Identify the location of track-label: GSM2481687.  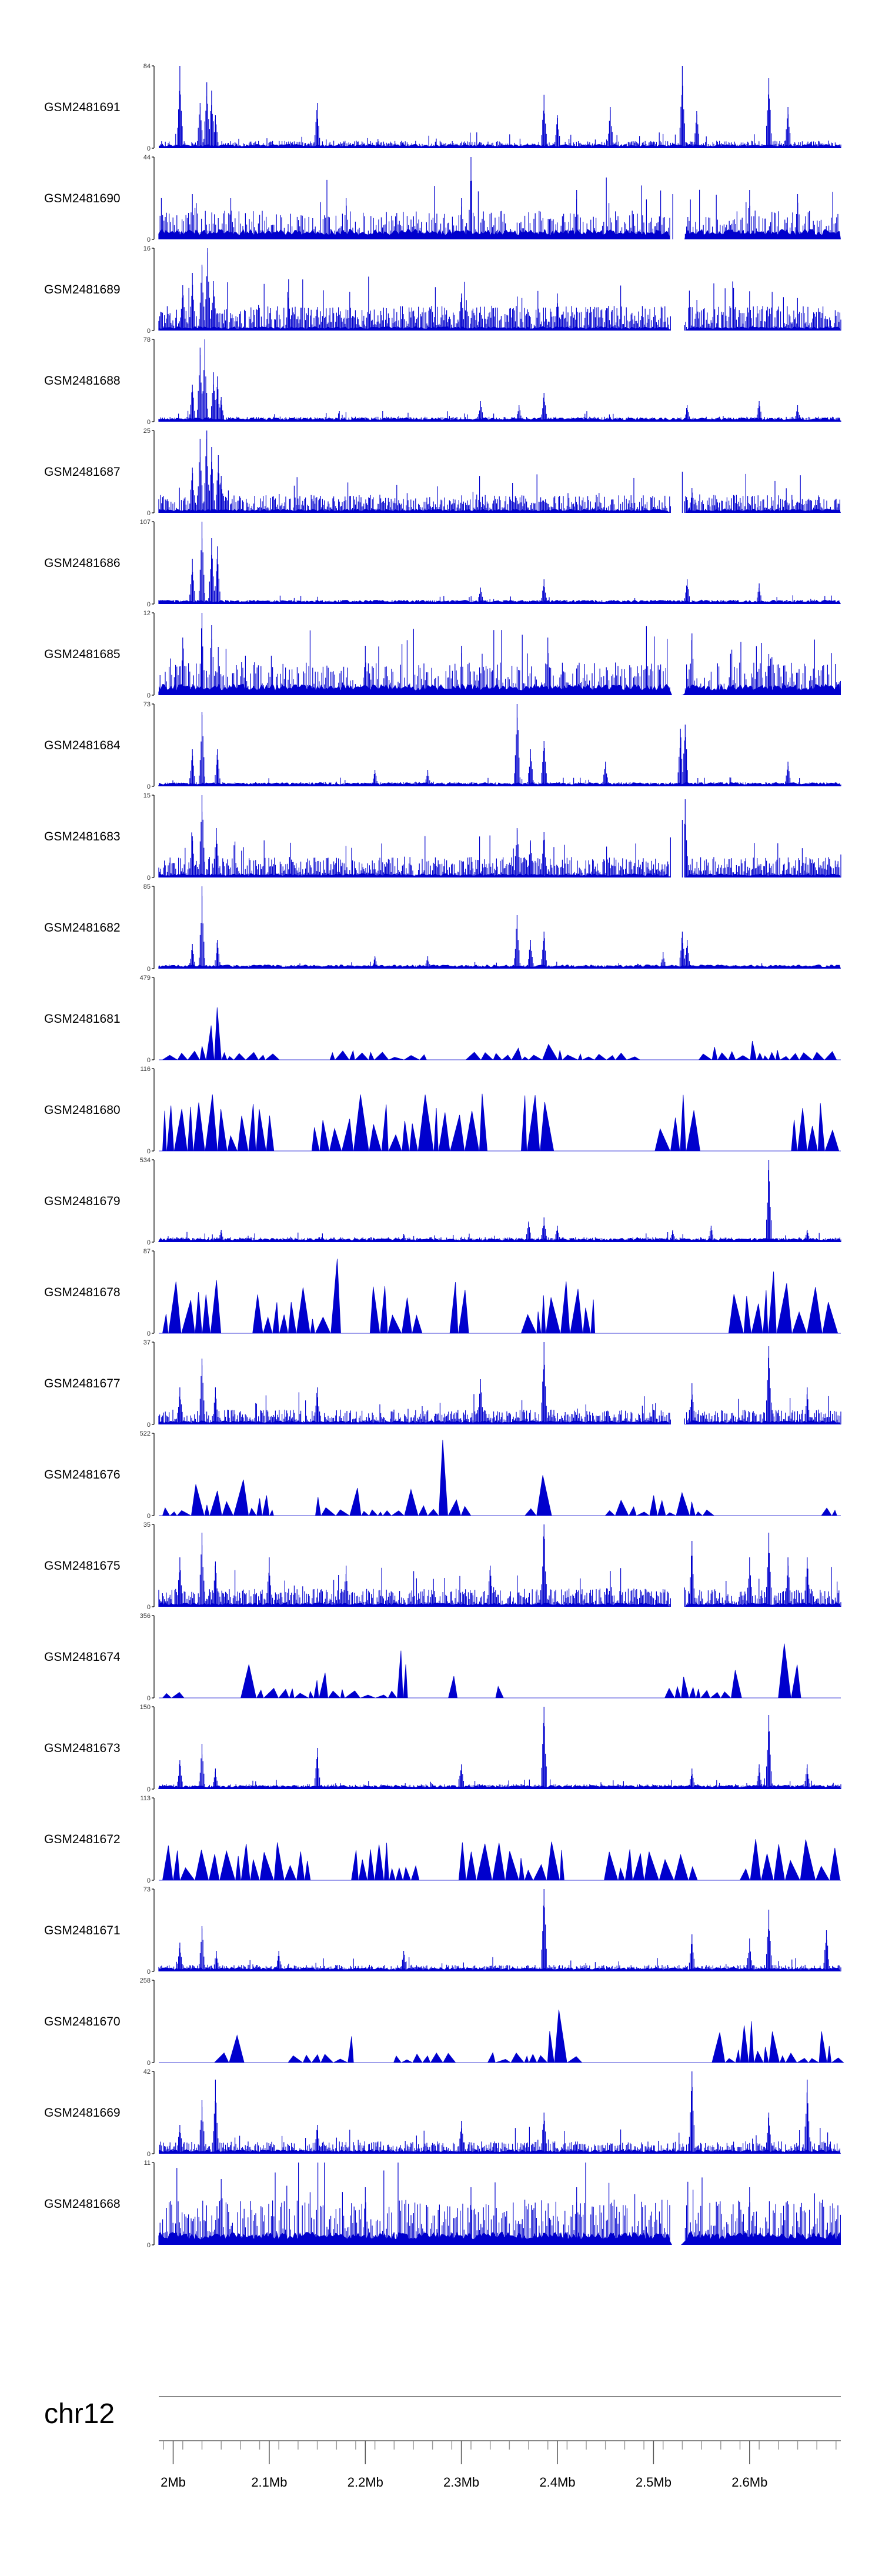
(82, 472).